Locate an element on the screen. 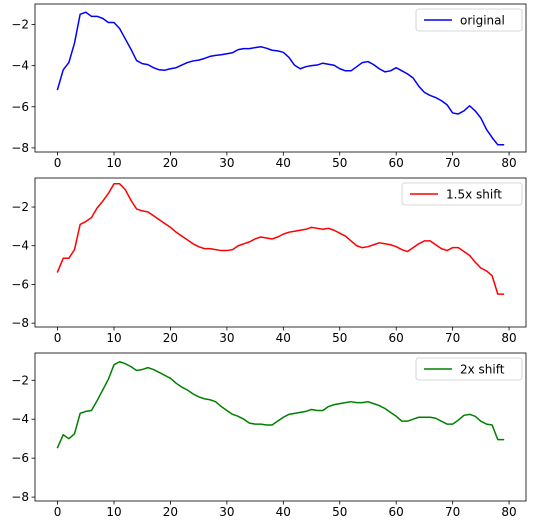  legend: 2x shift is located at coordinates (469, 369).